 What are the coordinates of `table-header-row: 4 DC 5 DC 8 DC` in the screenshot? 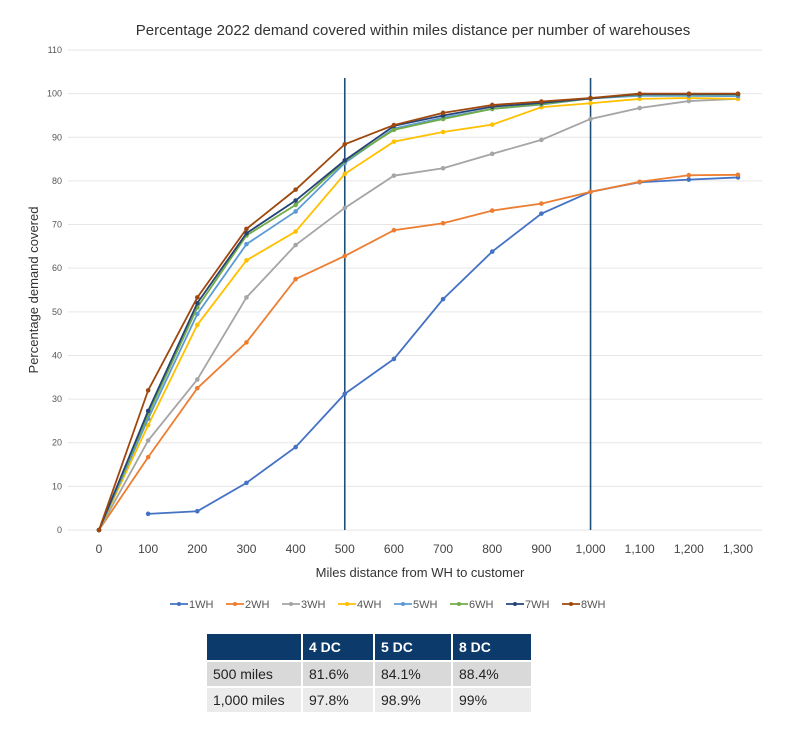 It's located at (369, 647).